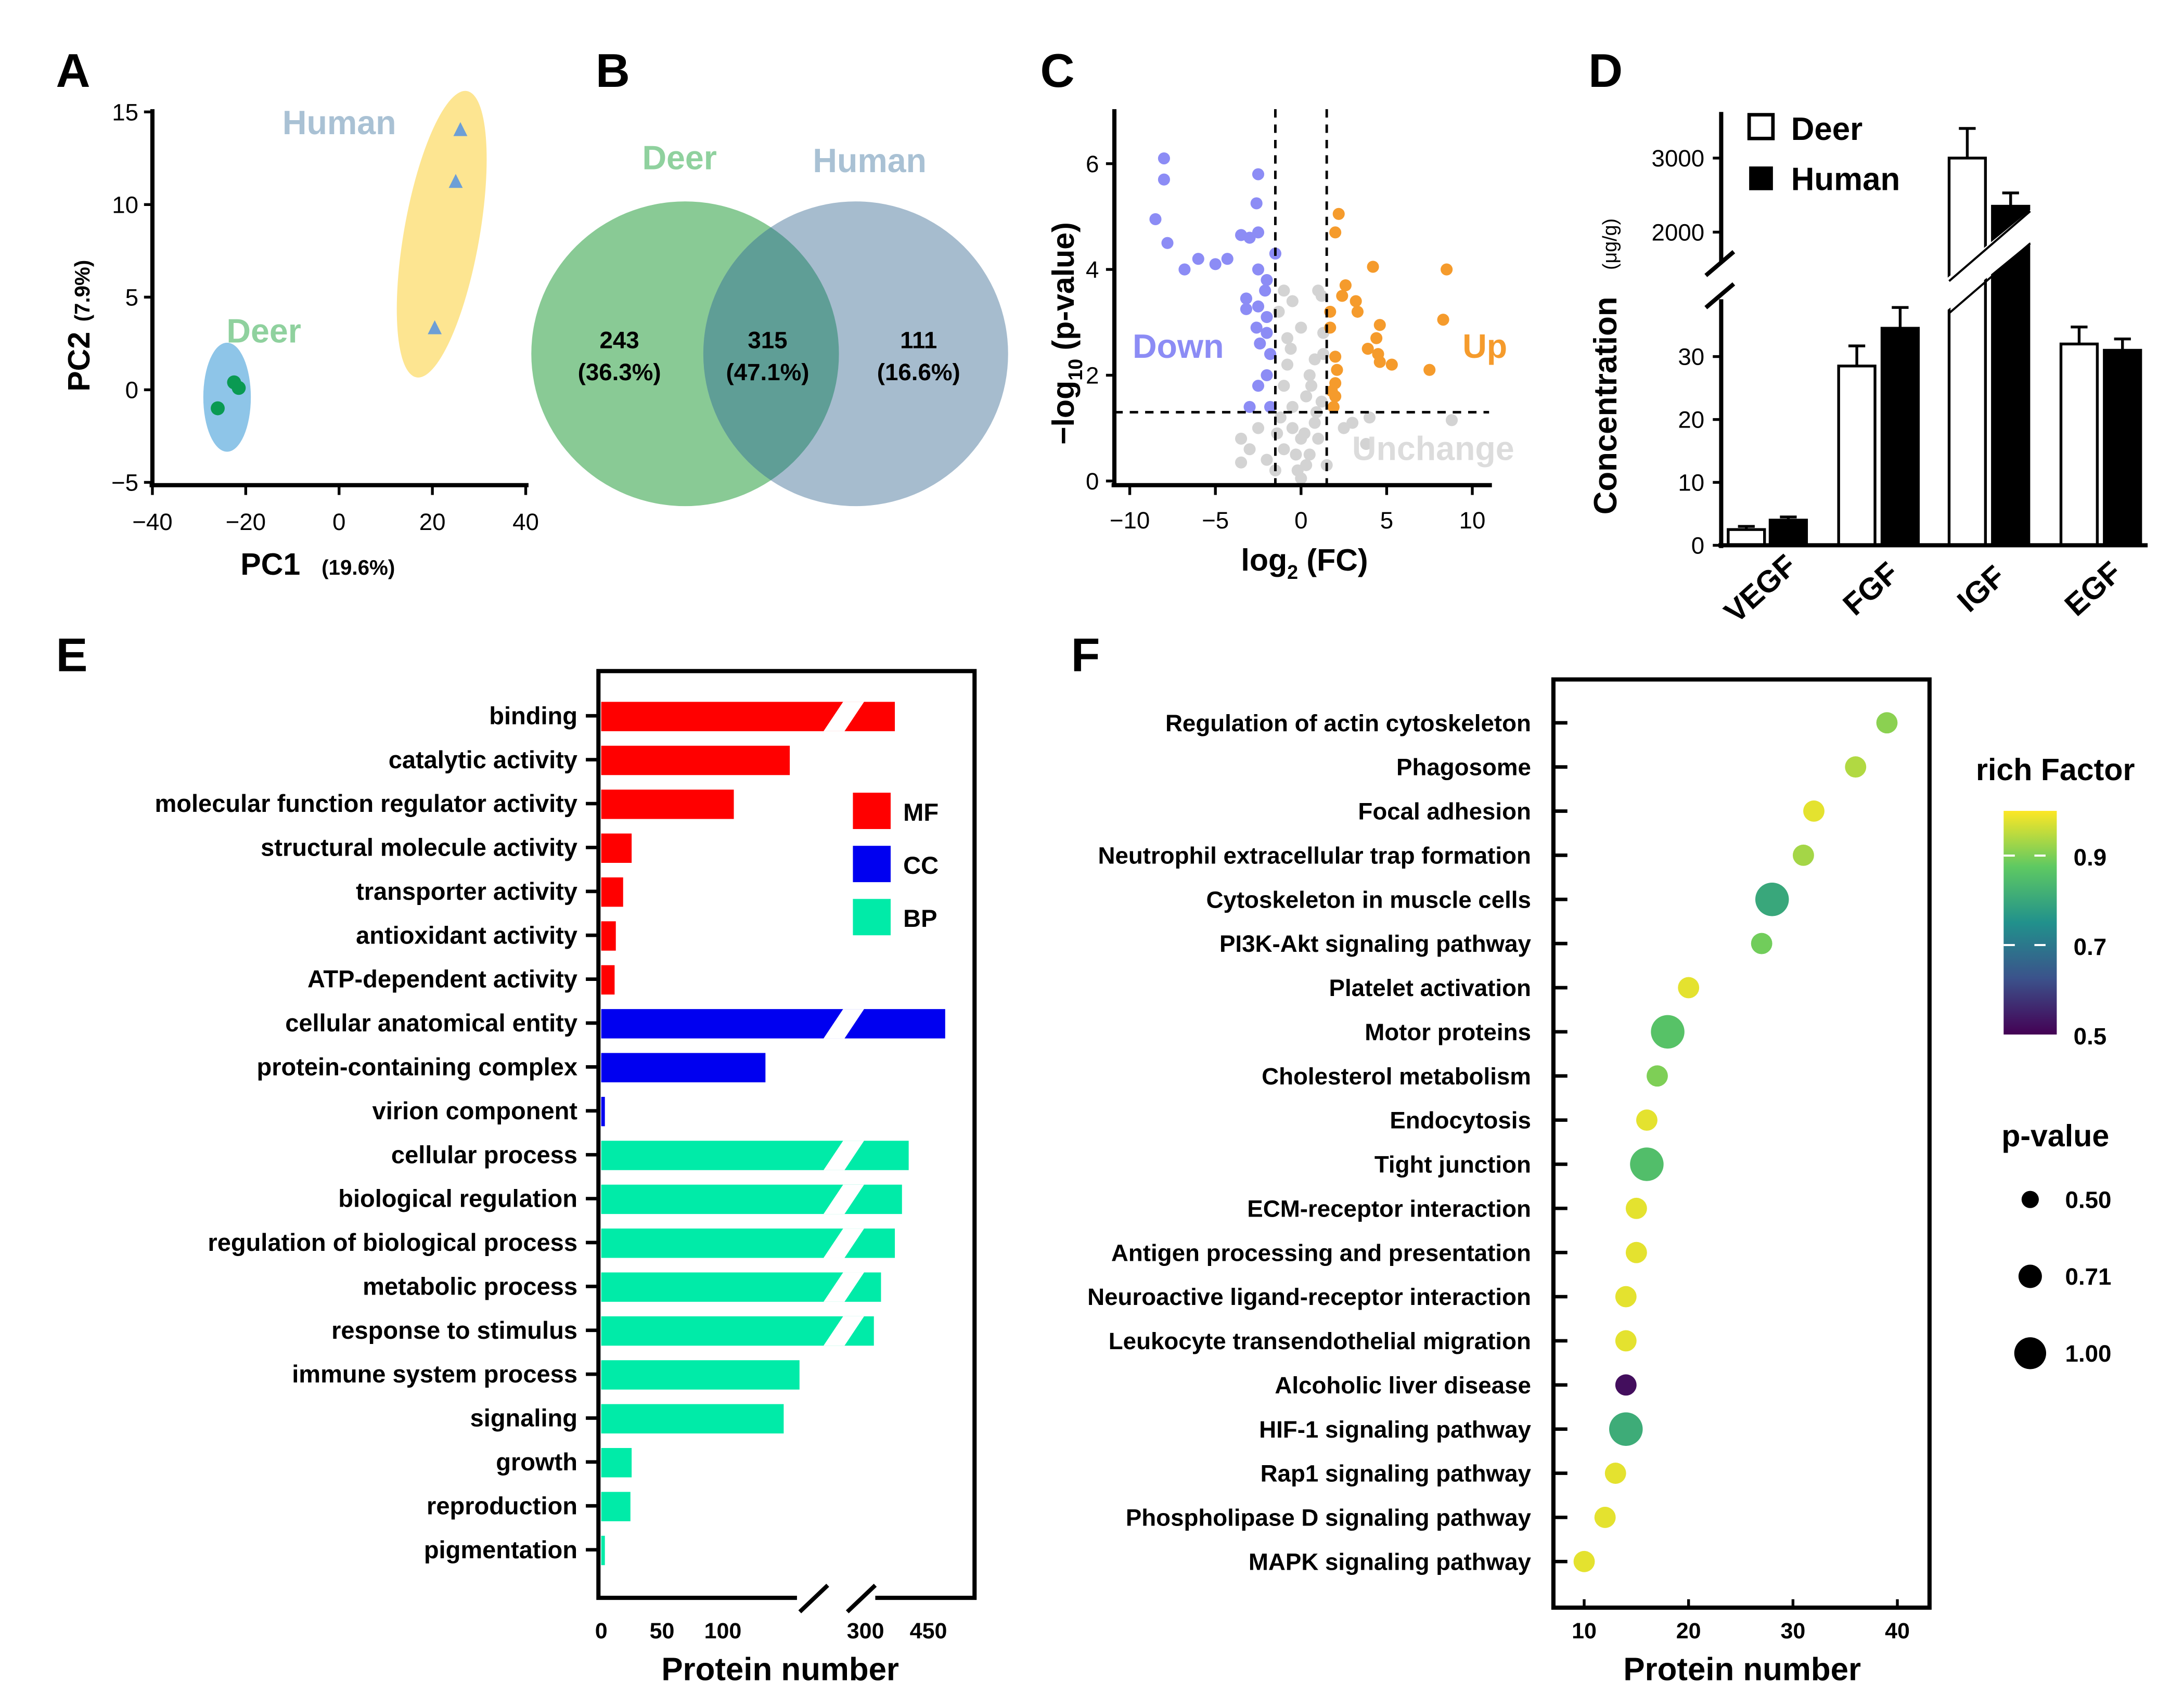 This screenshot has height=1707, width=2184. What do you see at coordinates (484, 1154) in the screenshot?
I see `category-label: cellular process` at bounding box center [484, 1154].